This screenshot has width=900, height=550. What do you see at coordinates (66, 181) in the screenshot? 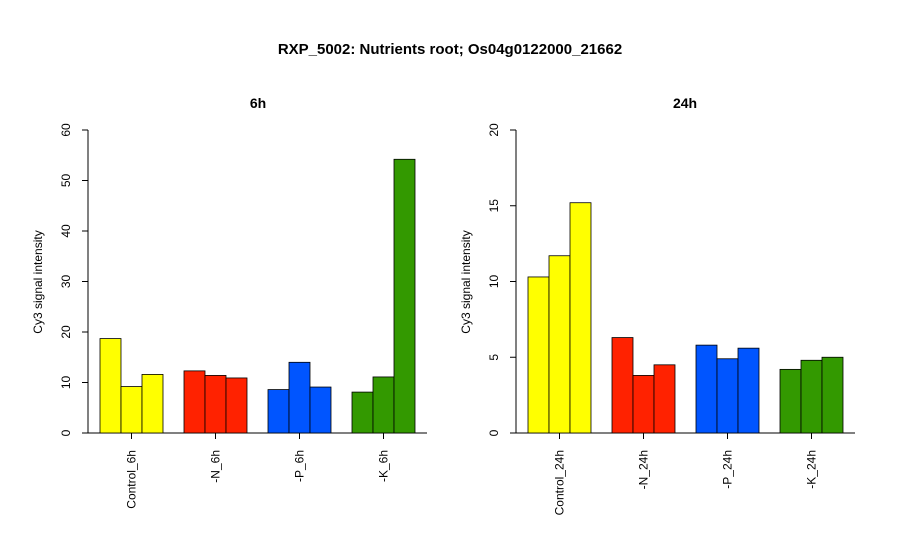
I see `y-tick-label: 50` at bounding box center [66, 181].